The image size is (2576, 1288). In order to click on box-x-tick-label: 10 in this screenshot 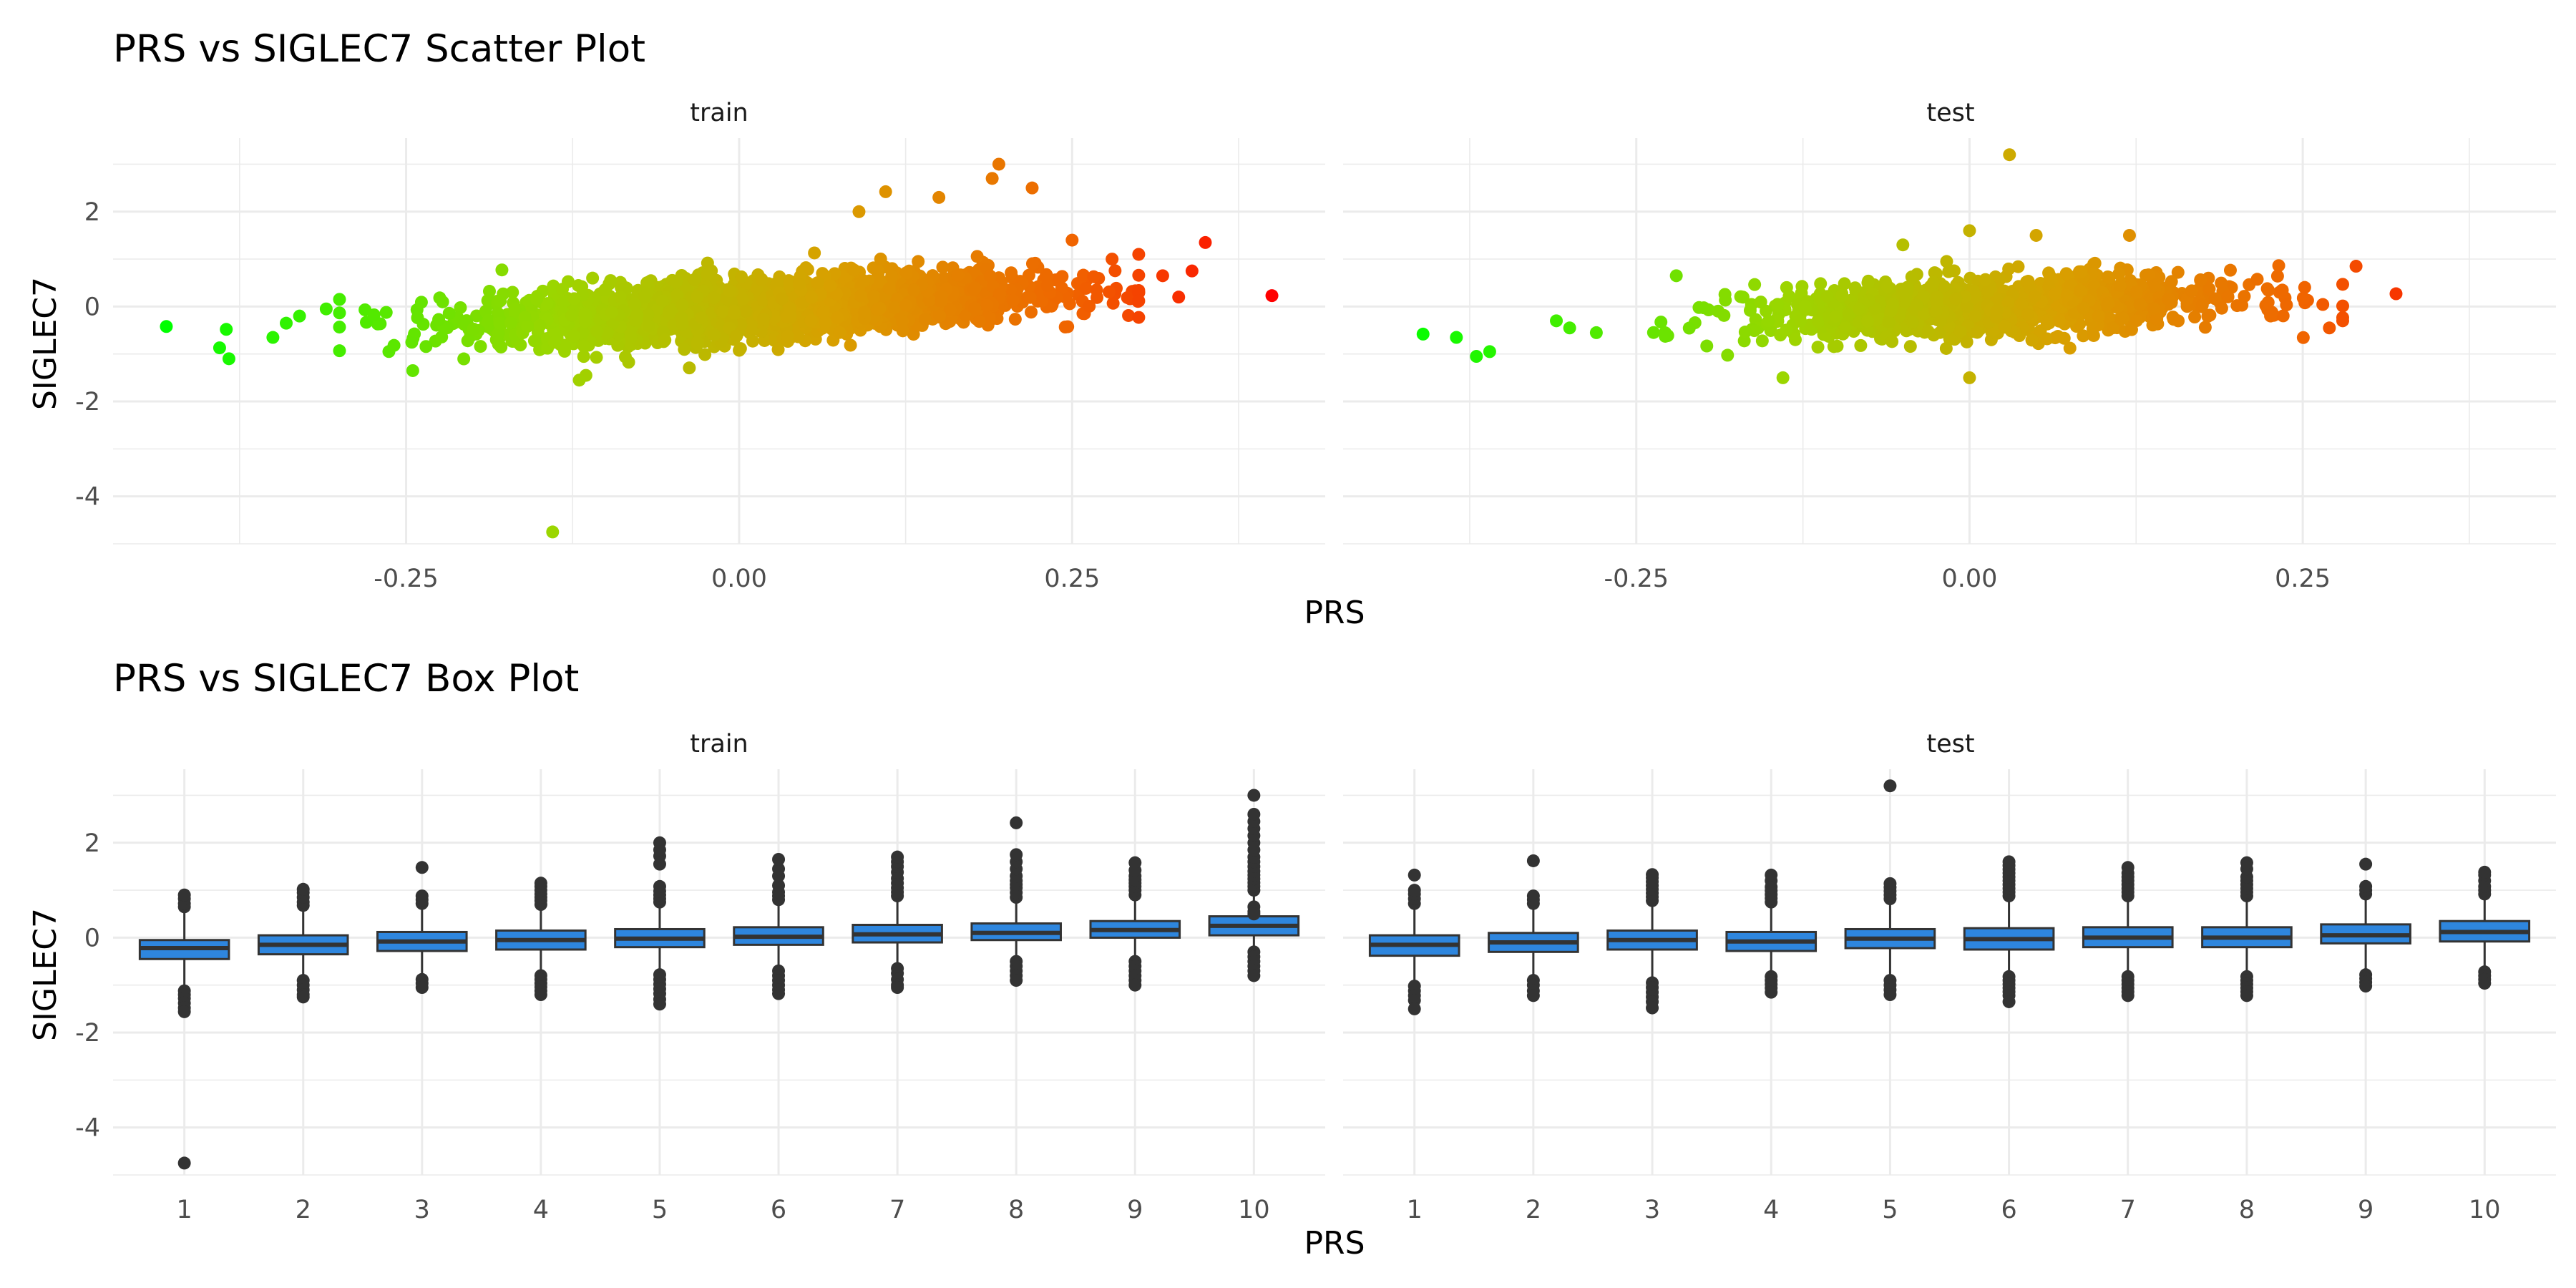, I will do `click(1254, 1210)`.